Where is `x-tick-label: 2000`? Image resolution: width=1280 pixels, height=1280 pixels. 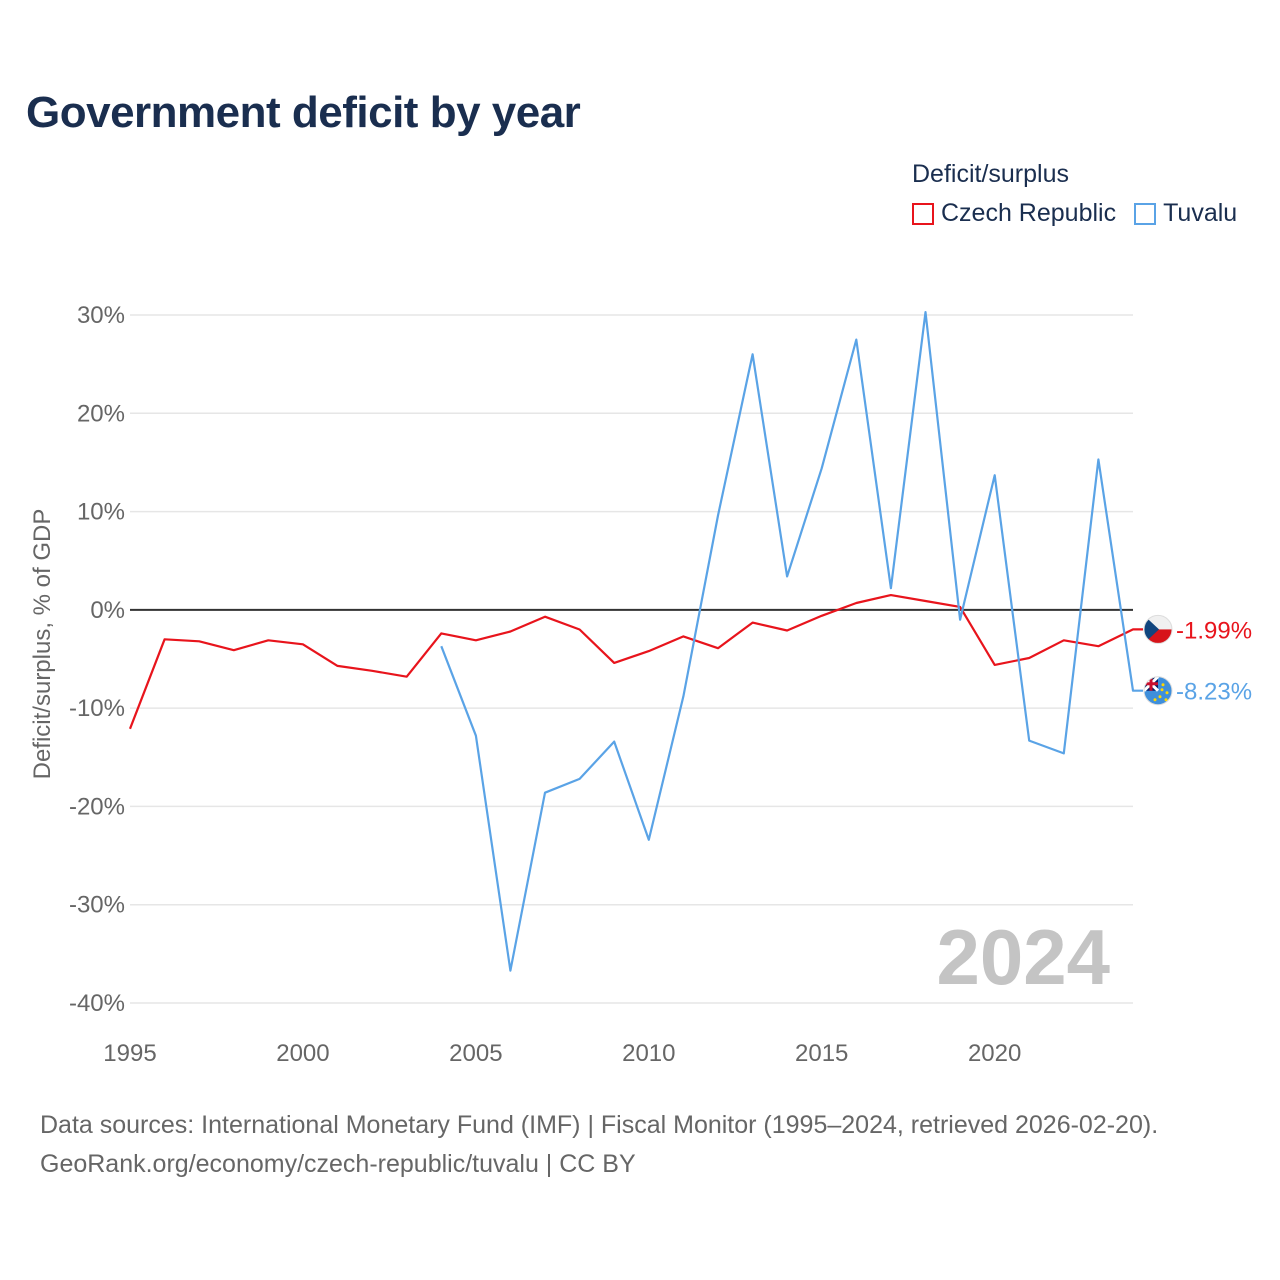 x-tick-label: 2000 is located at coordinates (302, 1053).